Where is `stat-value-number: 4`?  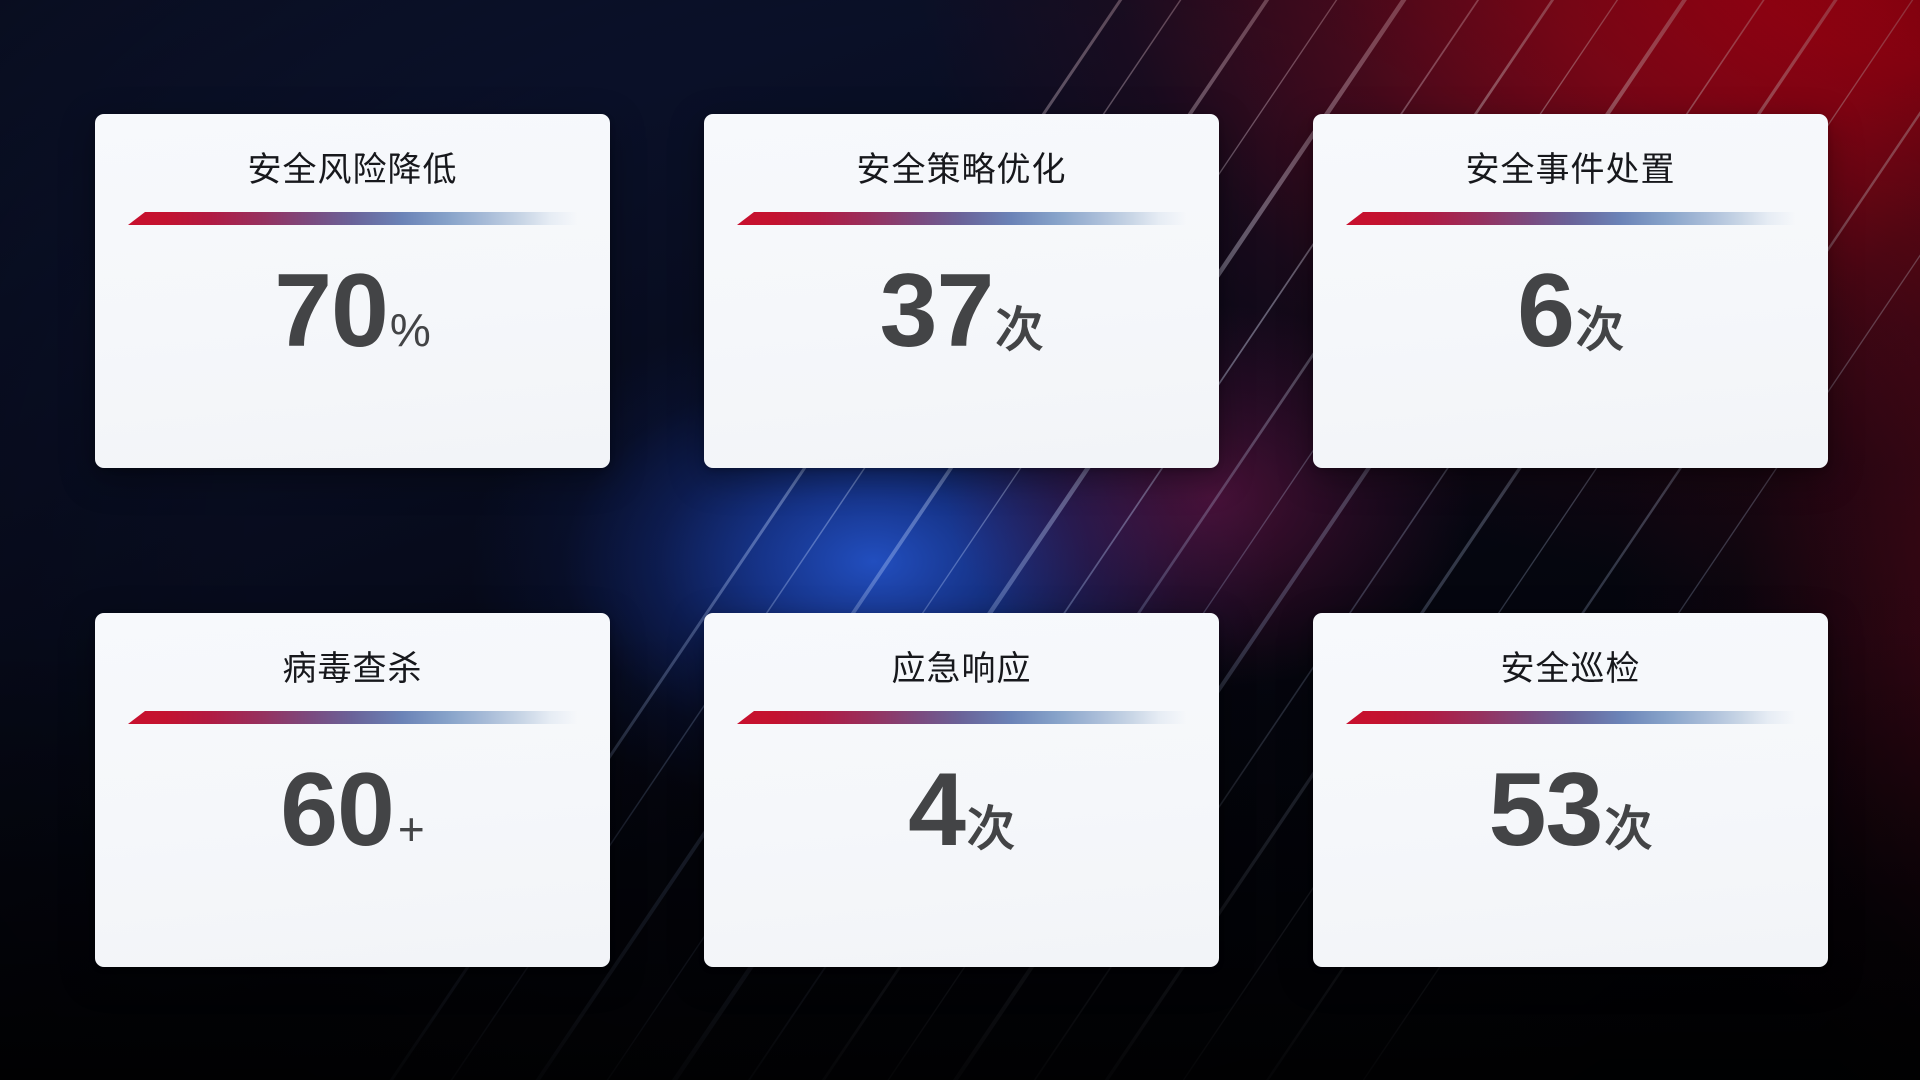 stat-value-number: 4 is located at coordinates (937, 810).